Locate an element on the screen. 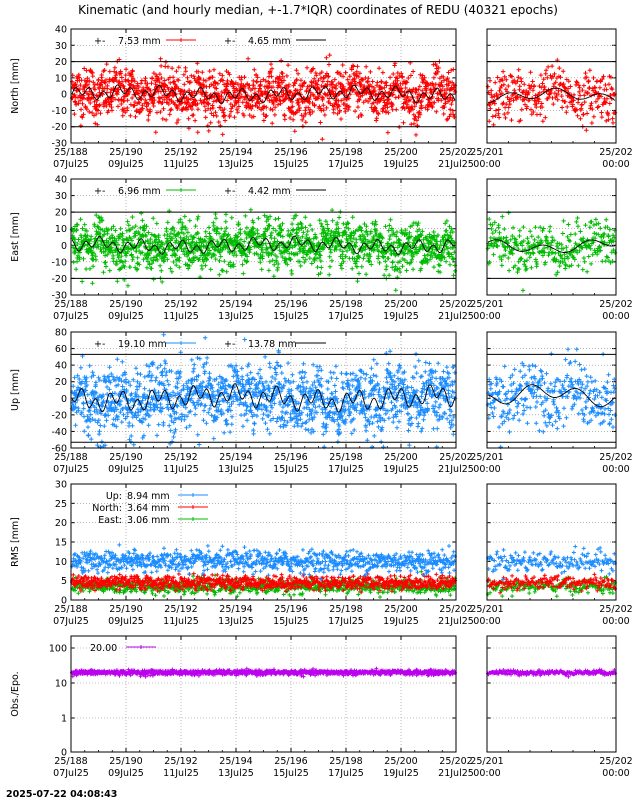 Image resolution: width=640 pixels, height=805 pixels. y-tick-label: -20 is located at coordinates (59, 127).